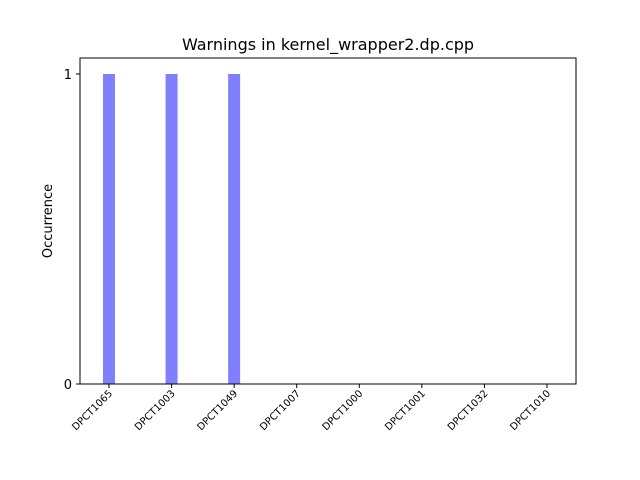 This screenshot has width=640, height=480. I want to click on y-axis-label: Occurrence, so click(48, 221).